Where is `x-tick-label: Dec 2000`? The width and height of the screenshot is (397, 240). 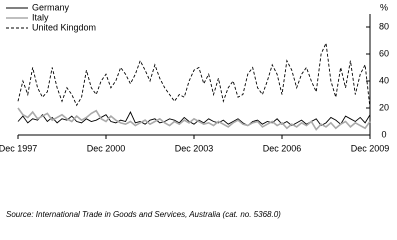
x-tick-label: Dec 2000 is located at coordinates (106, 148).